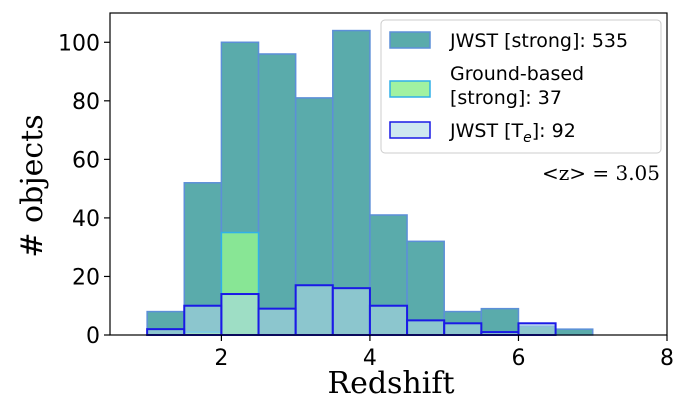  I want to click on y-tick-label: 0, so click(93, 336).